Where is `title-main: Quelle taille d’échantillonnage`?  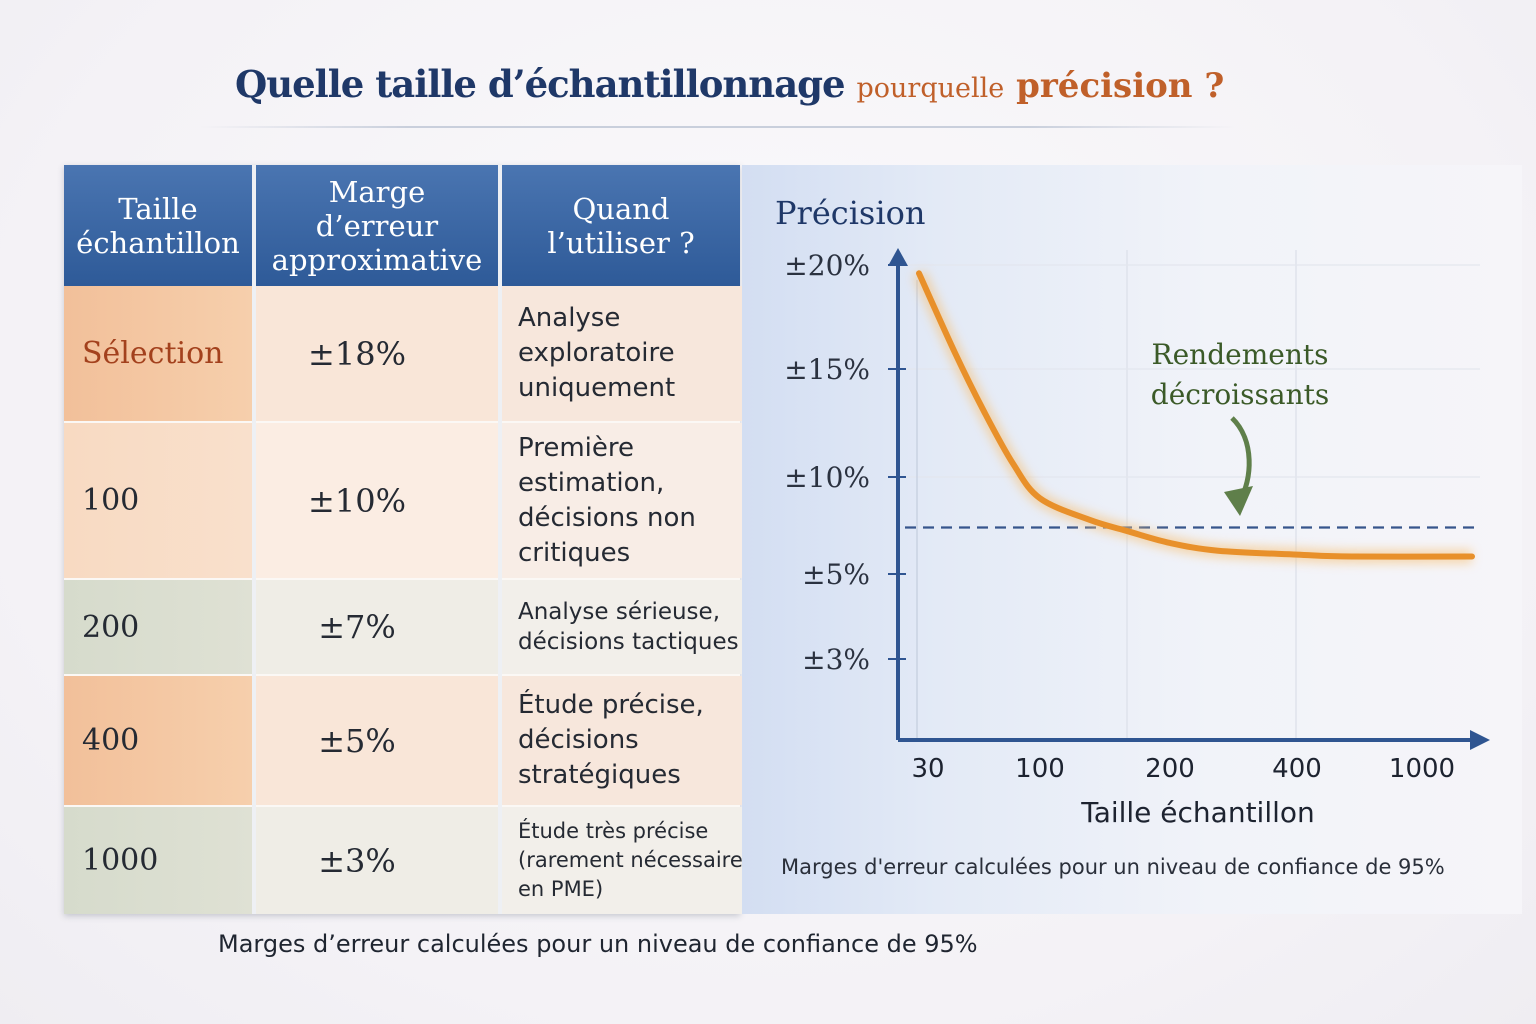 title-main: Quelle taille d’échantillonnage is located at coordinates (540, 84).